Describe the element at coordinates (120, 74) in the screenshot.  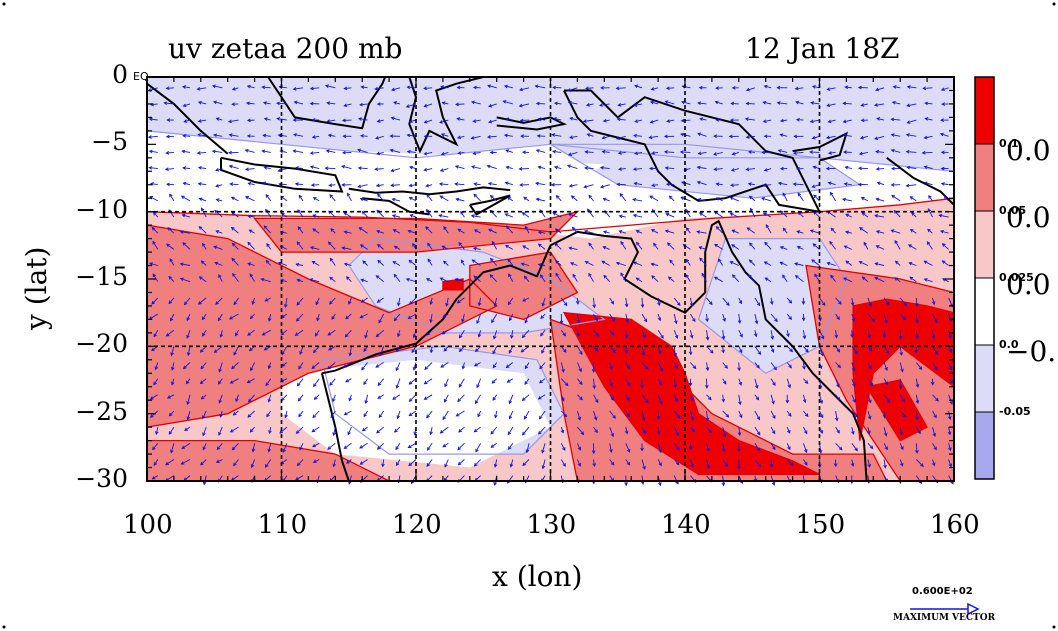
I see `y-tick-label: 0` at that location.